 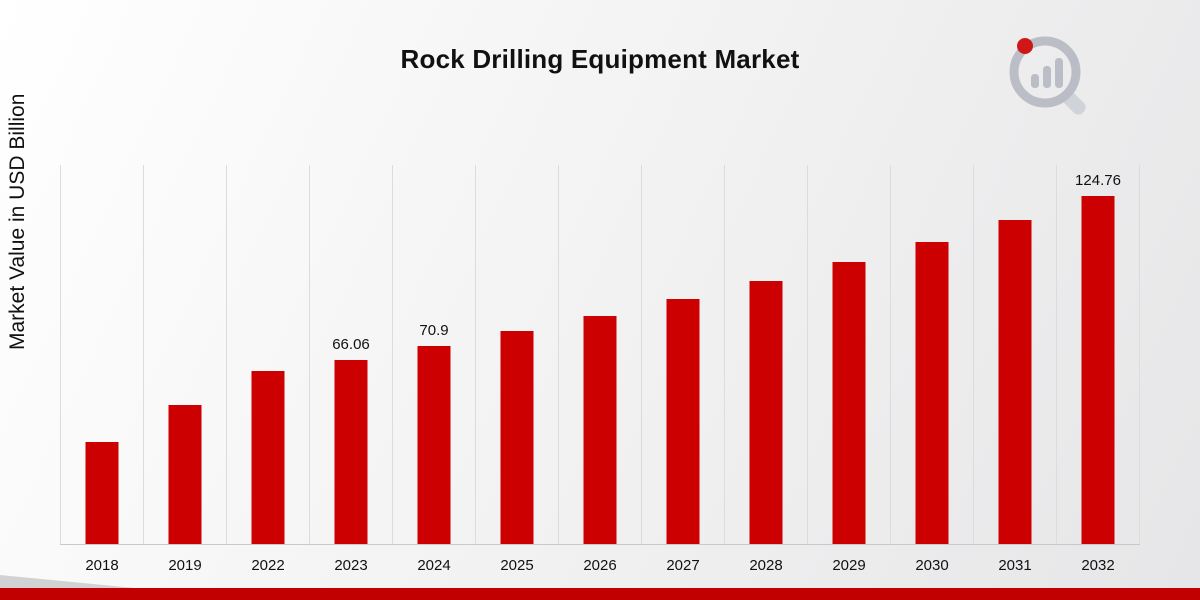 What do you see at coordinates (185, 474) in the screenshot?
I see `bar-2019` at bounding box center [185, 474].